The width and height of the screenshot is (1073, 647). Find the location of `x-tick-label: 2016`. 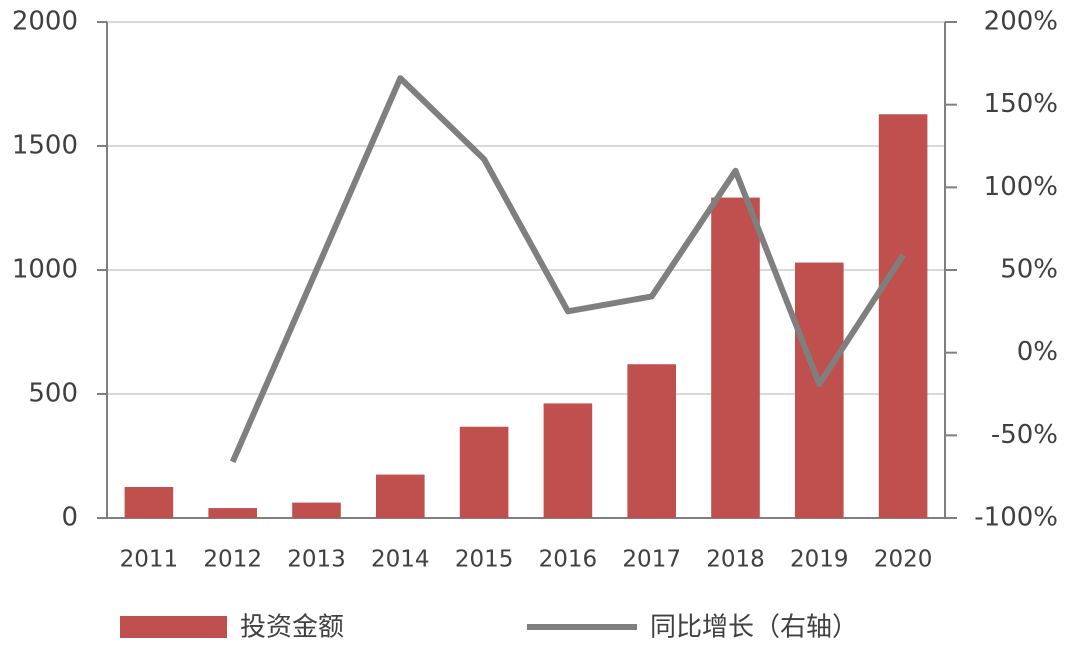

x-tick-label: 2016 is located at coordinates (568, 560).